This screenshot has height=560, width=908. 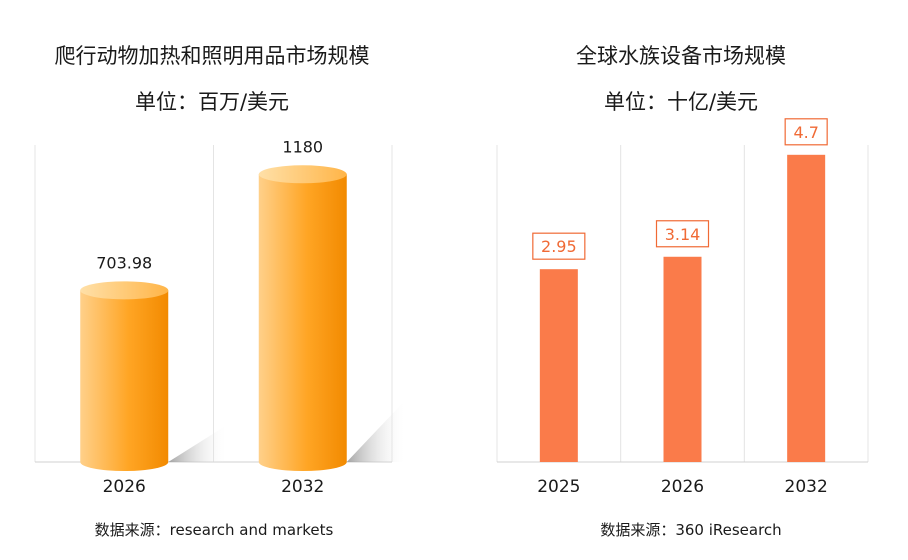 What do you see at coordinates (214, 530) in the screenshot?
I see `left-chart-source: 数据来源：research and markets` at bounding box center [214, 530].